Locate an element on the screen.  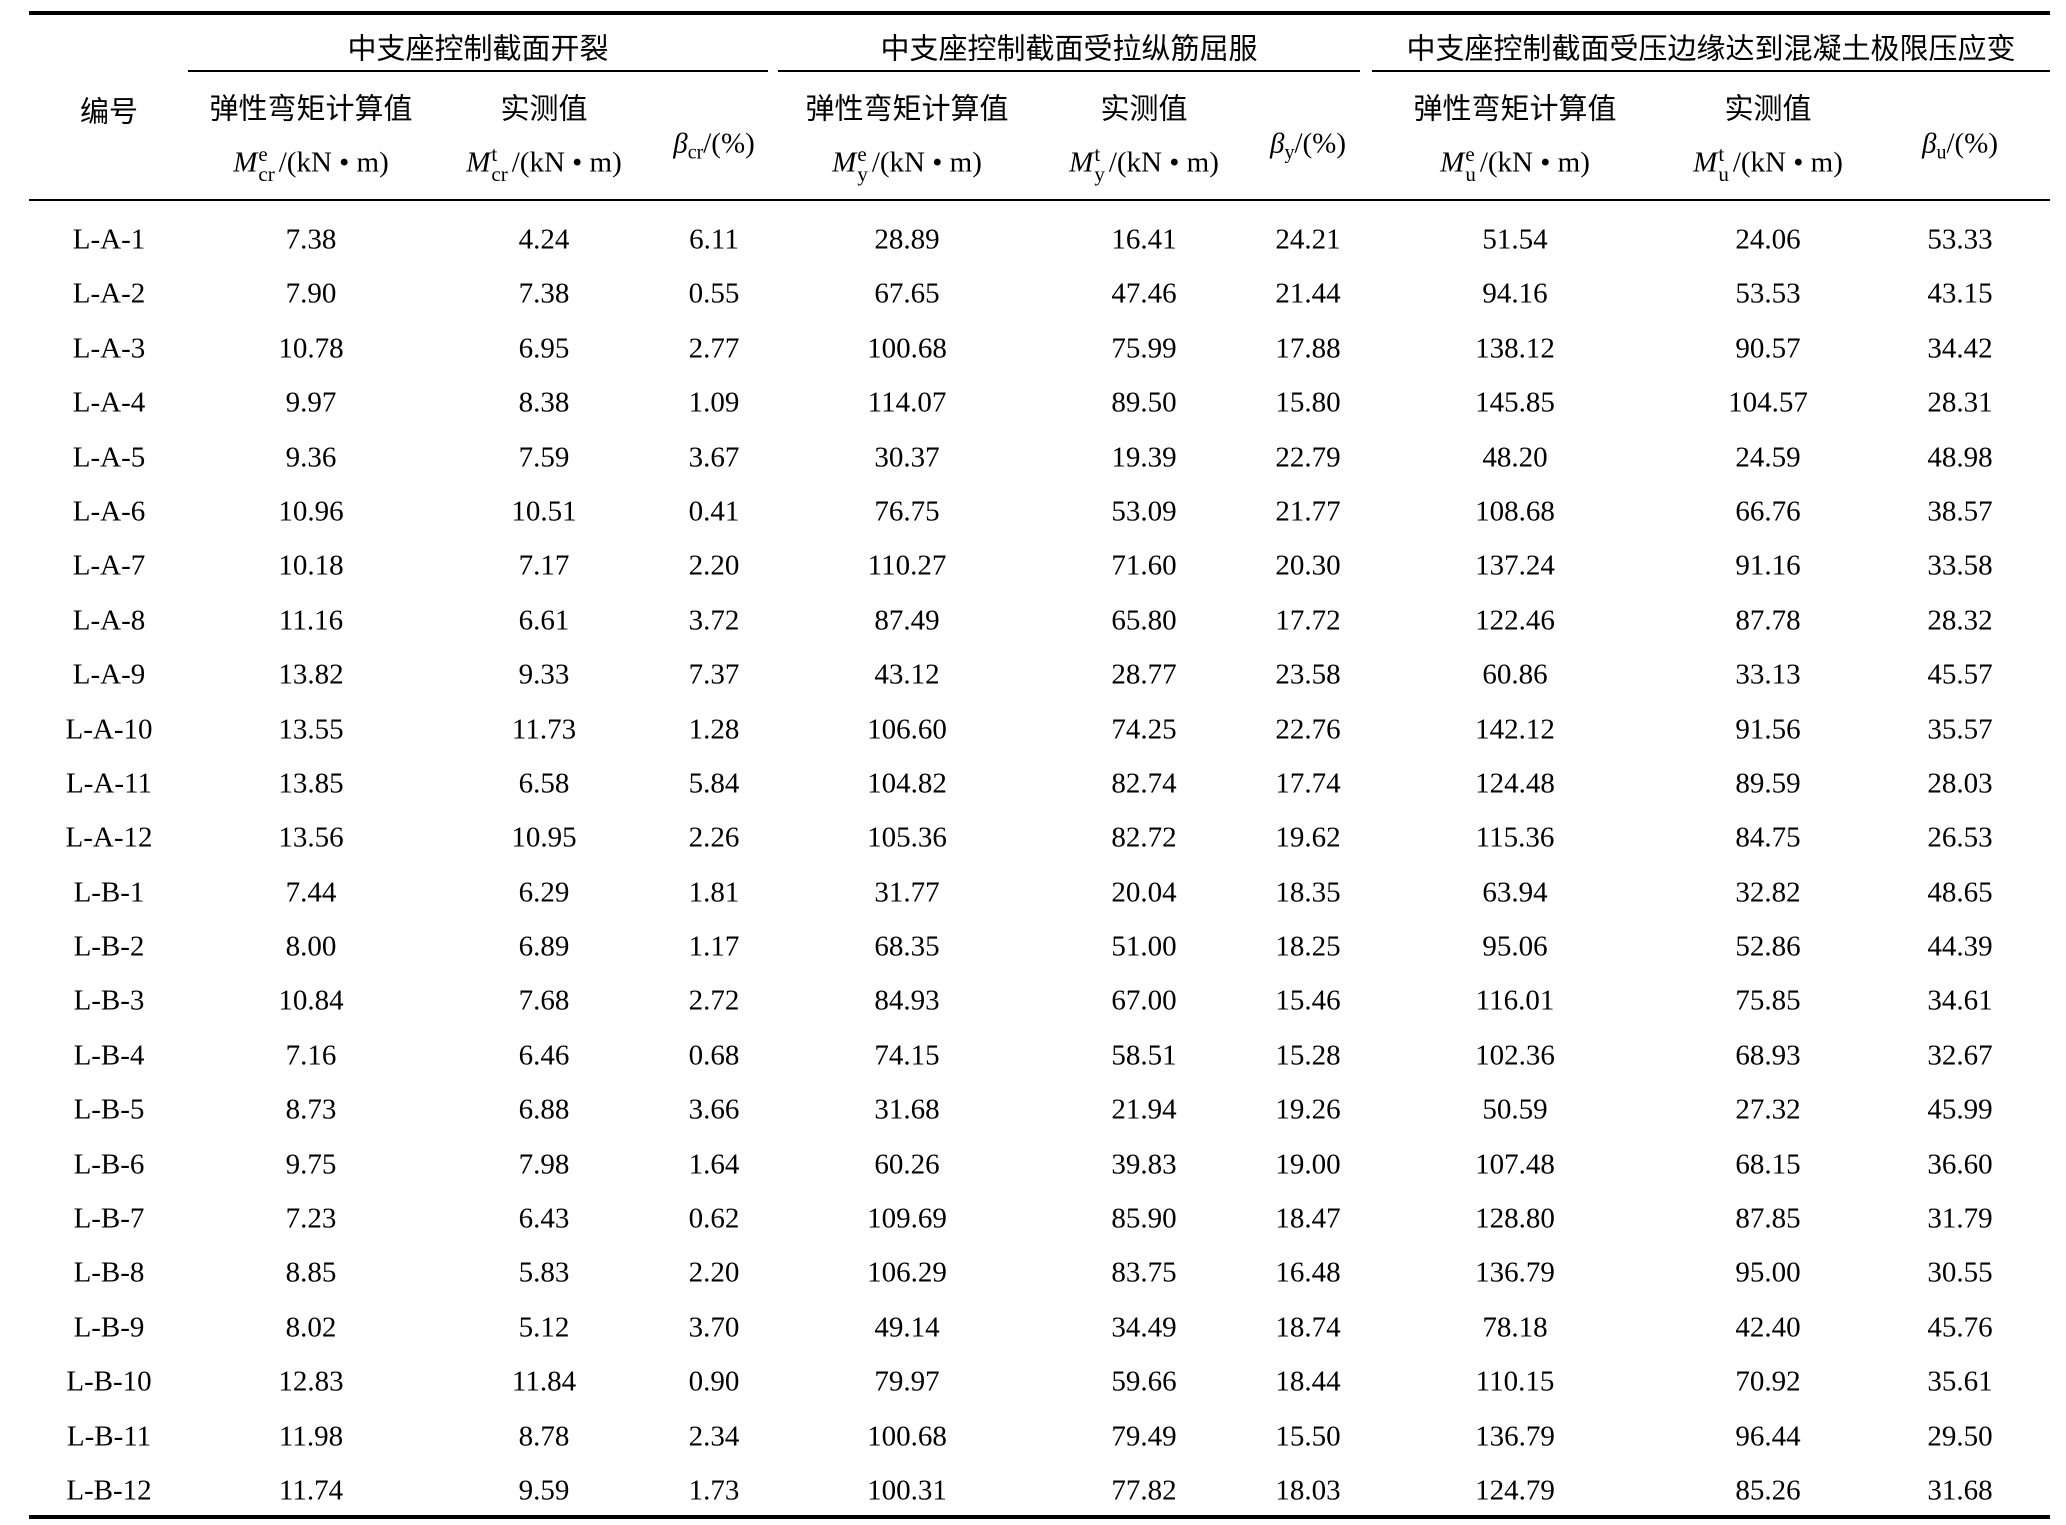
superscript: e is located at coordinates (1470, 154).